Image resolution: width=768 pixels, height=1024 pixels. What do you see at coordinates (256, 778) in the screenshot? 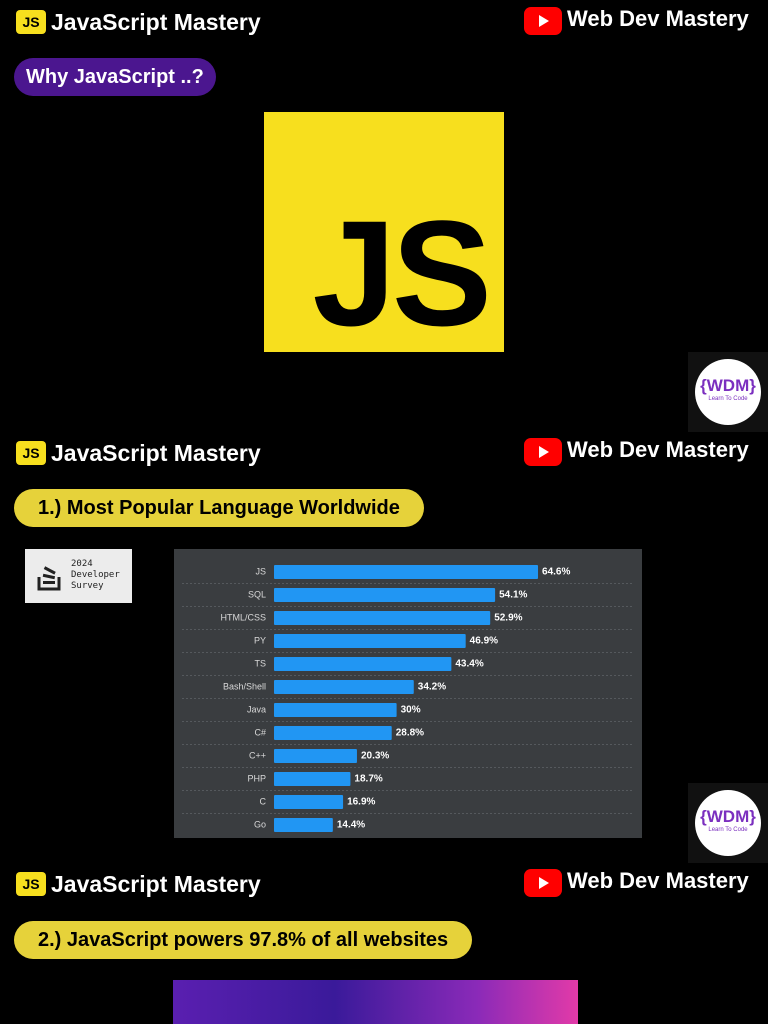
I see `category-label: PHP` at bounding box center [256, 778].